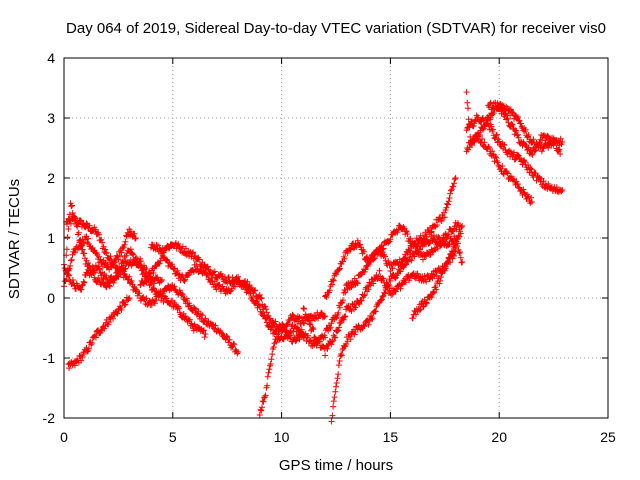  I want to click on series-12-markers, so click(437, 272).